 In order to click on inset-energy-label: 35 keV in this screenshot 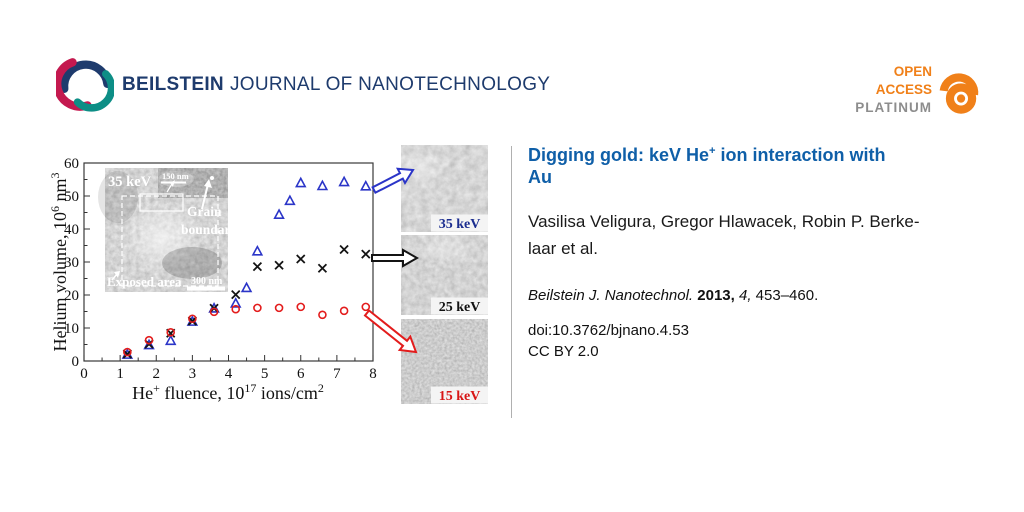, I will do `click(130, 182)`.